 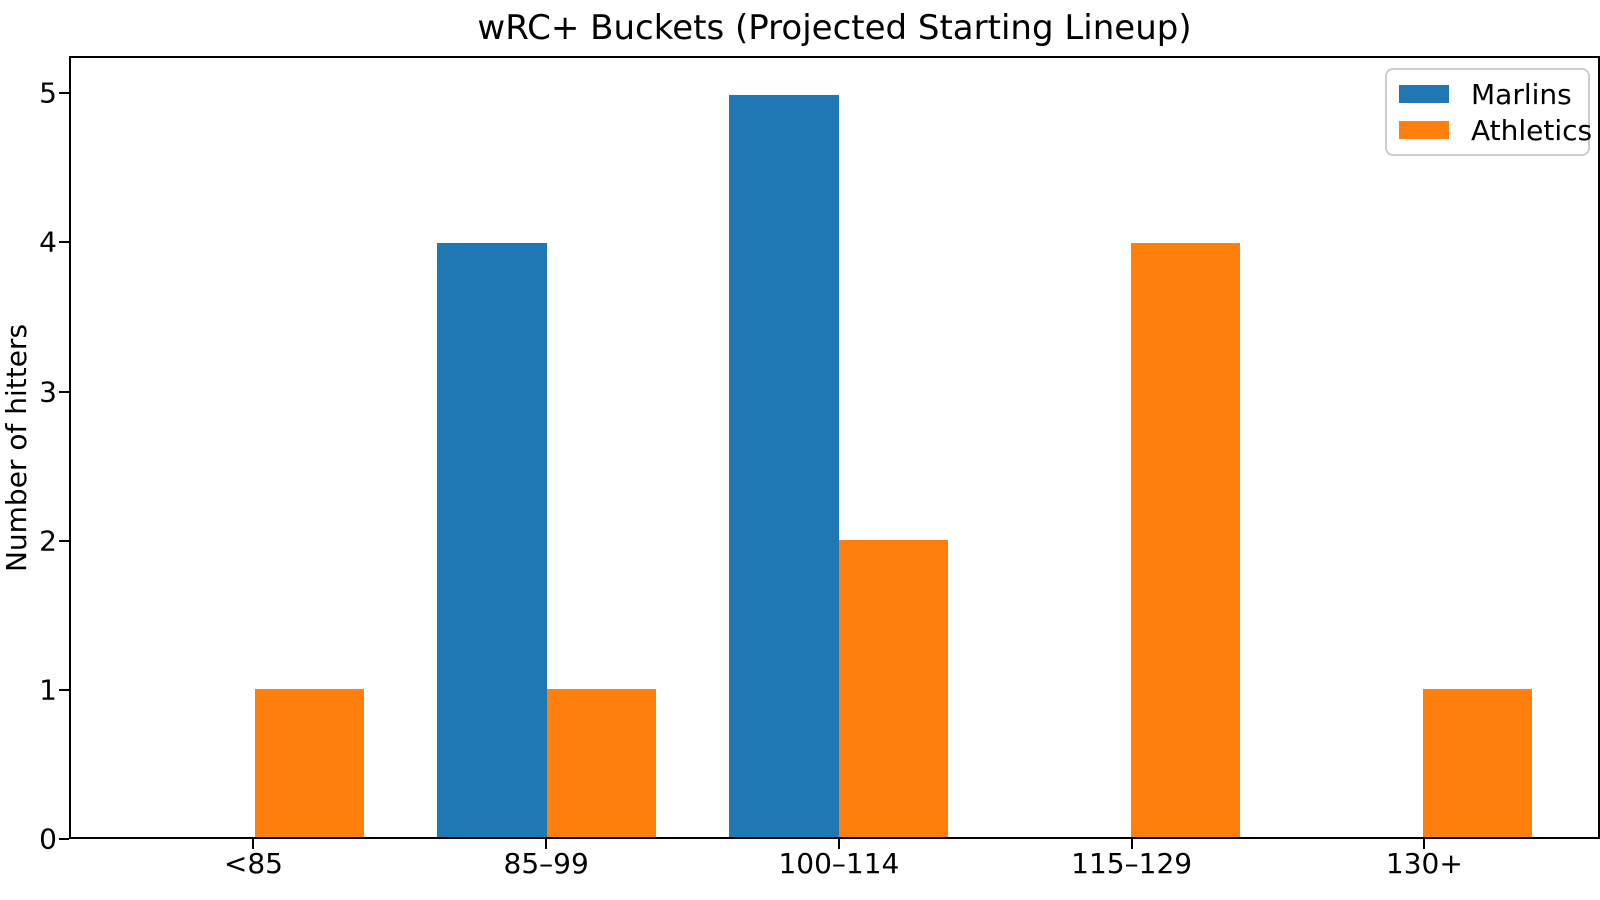 I want to click on legend-swatch-athletics, so click(x=1424, y=130).